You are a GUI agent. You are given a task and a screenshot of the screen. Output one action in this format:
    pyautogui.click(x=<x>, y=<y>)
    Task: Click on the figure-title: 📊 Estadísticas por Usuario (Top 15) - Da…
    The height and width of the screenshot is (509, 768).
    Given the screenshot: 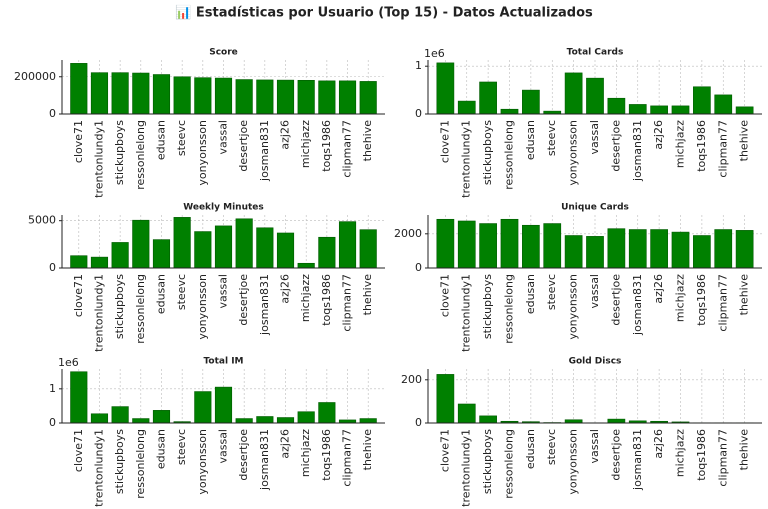 What is the action you would take?
    pyautogui.click(x=384, y=13)
    